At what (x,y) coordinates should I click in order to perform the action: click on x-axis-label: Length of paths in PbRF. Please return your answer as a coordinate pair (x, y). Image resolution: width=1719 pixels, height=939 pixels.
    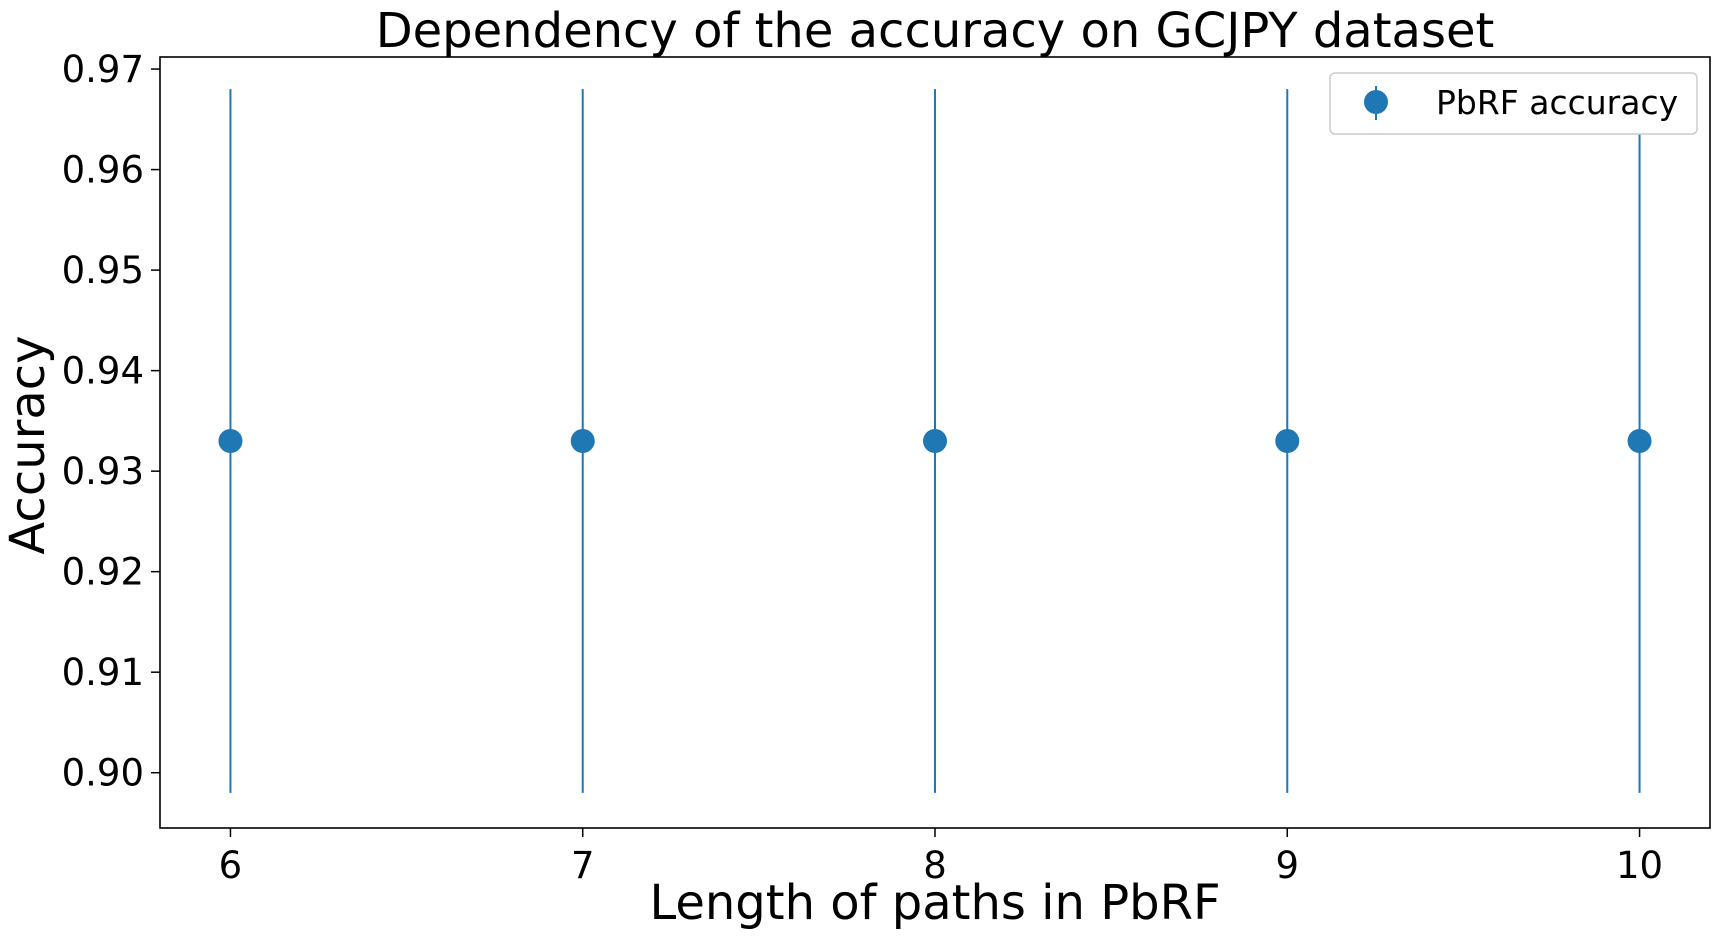
    Looking at the image, I should click on (934, 903).